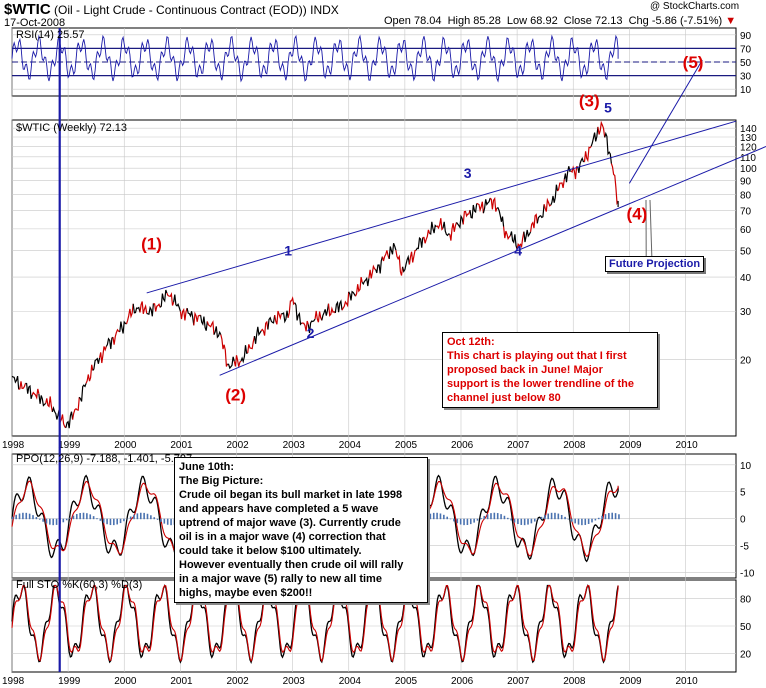 The width and height of the screenshot is (766, 688). Describe the element at coordinates (311, 333) in the screenshot. I see `wave-label: 2` at that location.